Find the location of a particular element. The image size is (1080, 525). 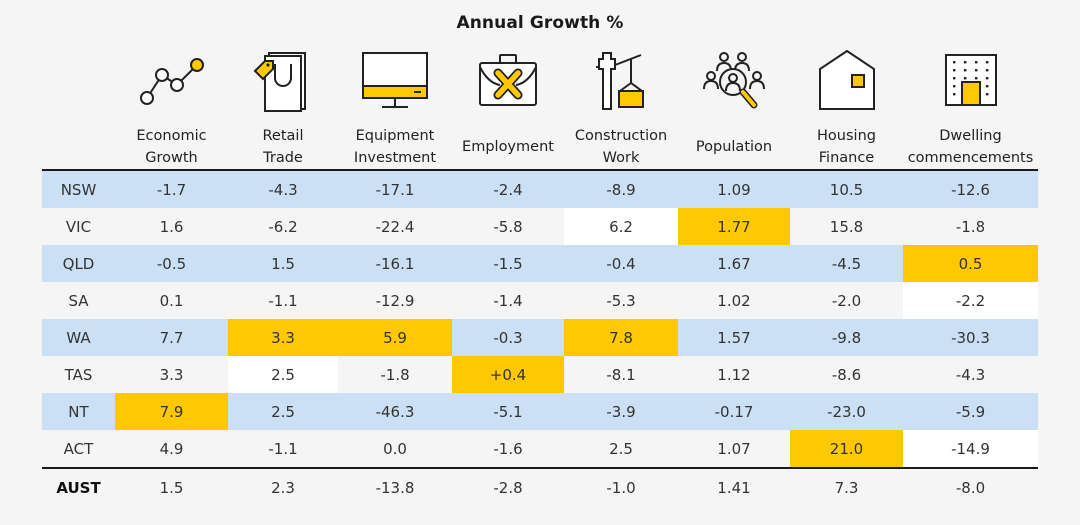

value-cell: -30.3 is located at coordinates (970, 337).